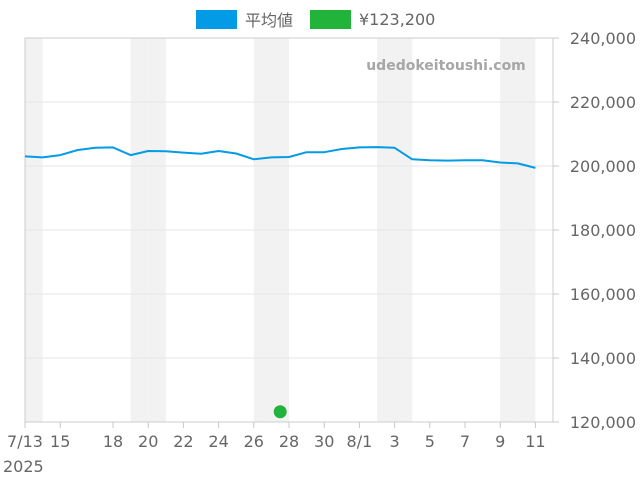  Describe the element at coordinates (535, 441) in the screenshot. I see `x-tick-label: 11` at that location.